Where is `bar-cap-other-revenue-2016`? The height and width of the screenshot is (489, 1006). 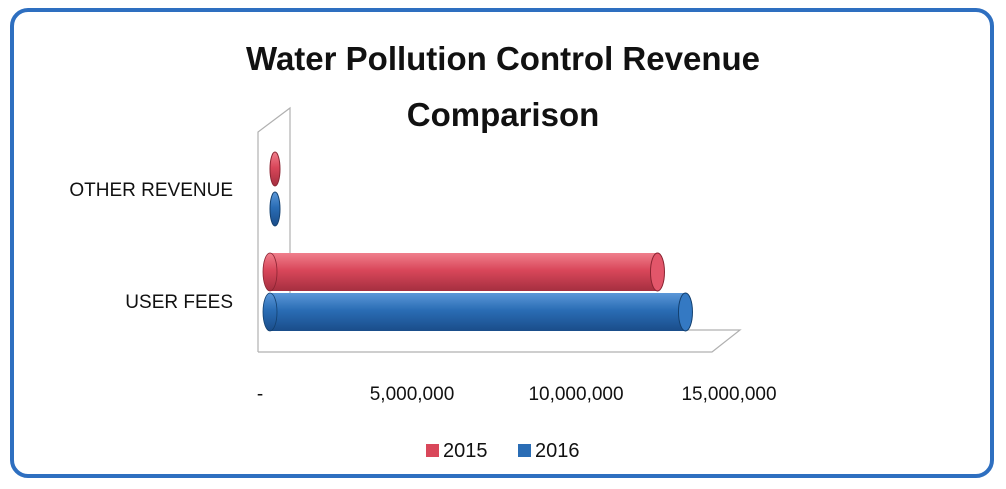
bar-cap-other-revenue-2016 is located at coordinates (275, 209).